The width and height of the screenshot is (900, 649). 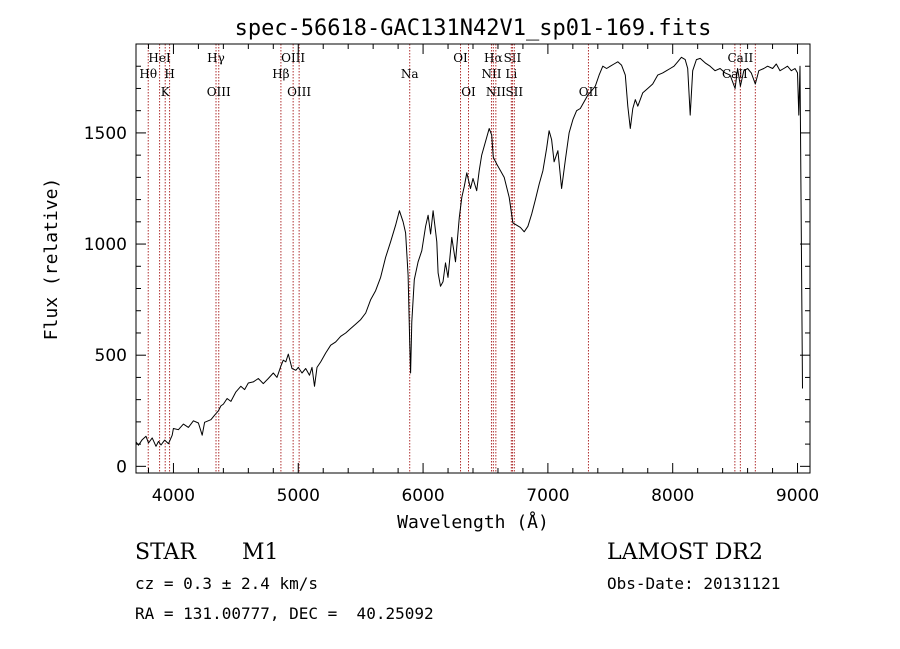 What do you see at coordinates (410, 74) in the screenshot?
I see `spectral-line-label: Na` at bounding box center [410, 74].